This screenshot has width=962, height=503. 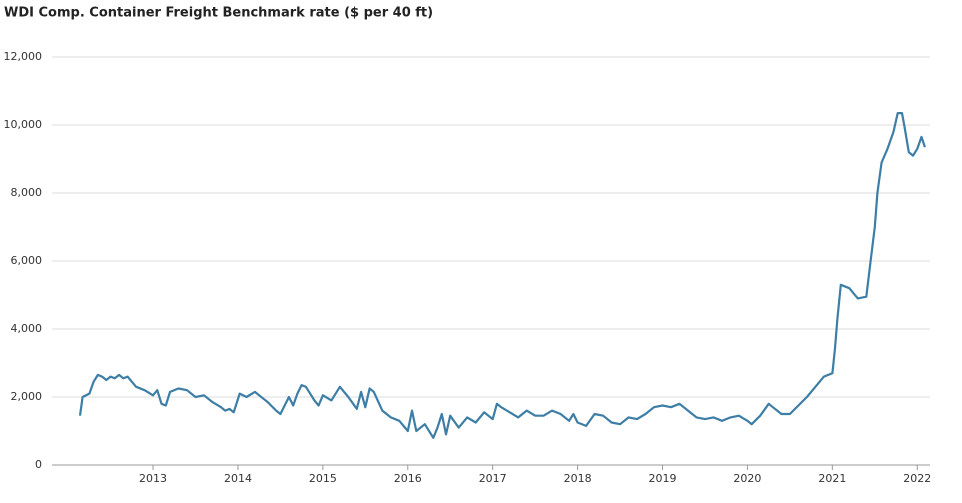 I want to click on y-tick-label: 10,000, so click(x=23, y=124).